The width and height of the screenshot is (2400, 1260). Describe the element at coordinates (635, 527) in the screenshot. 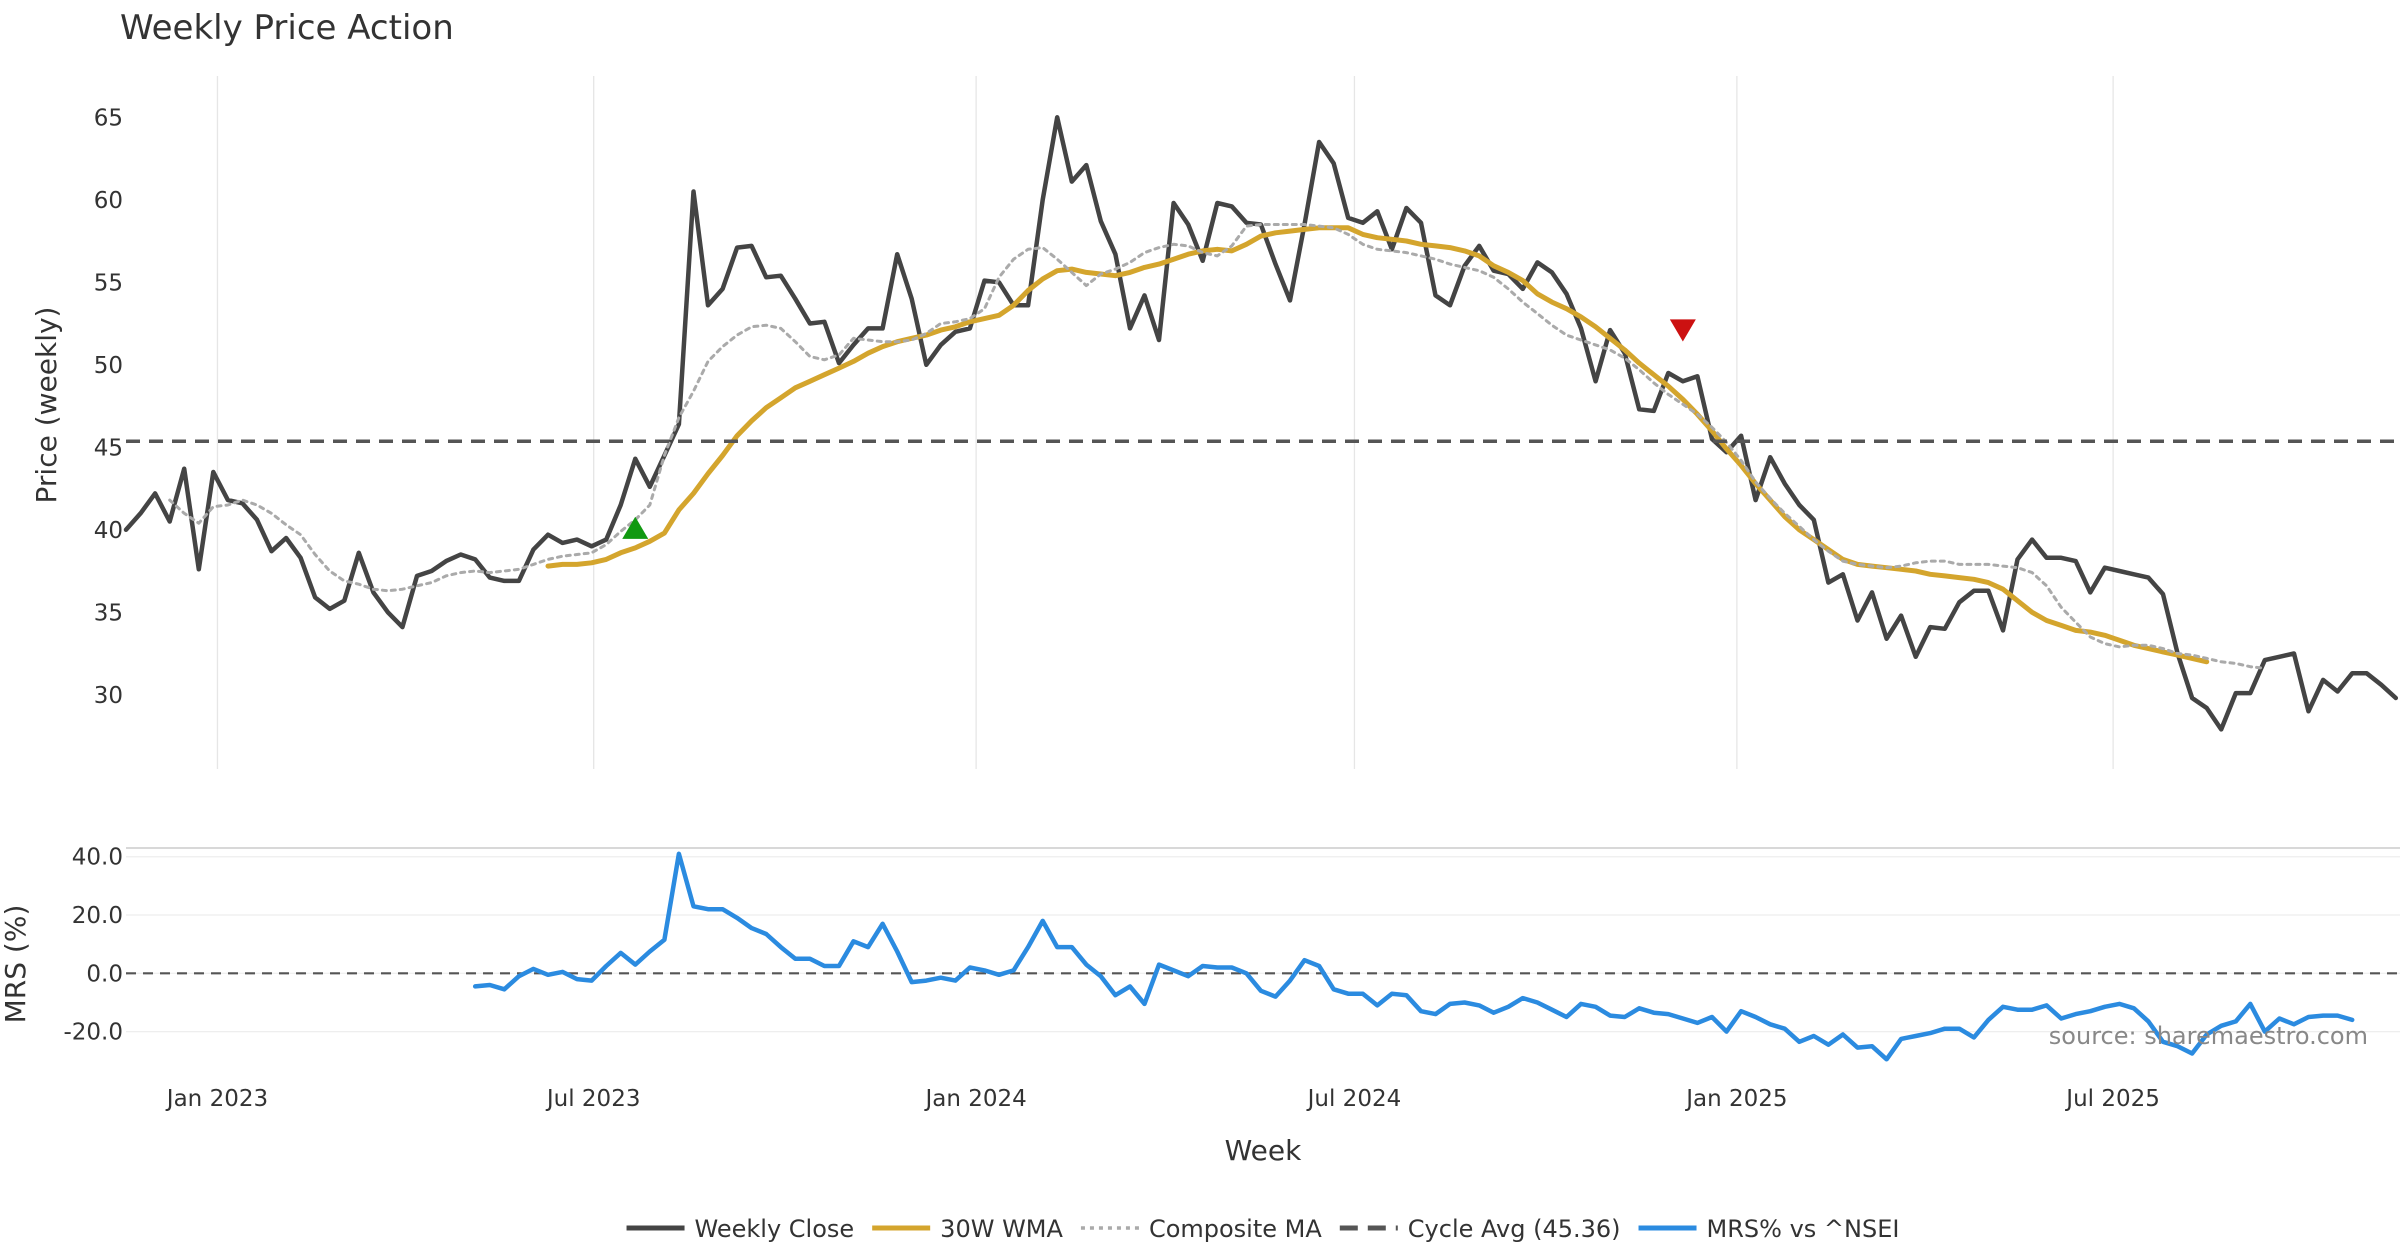

I see `buy-signal-marker` at that location.